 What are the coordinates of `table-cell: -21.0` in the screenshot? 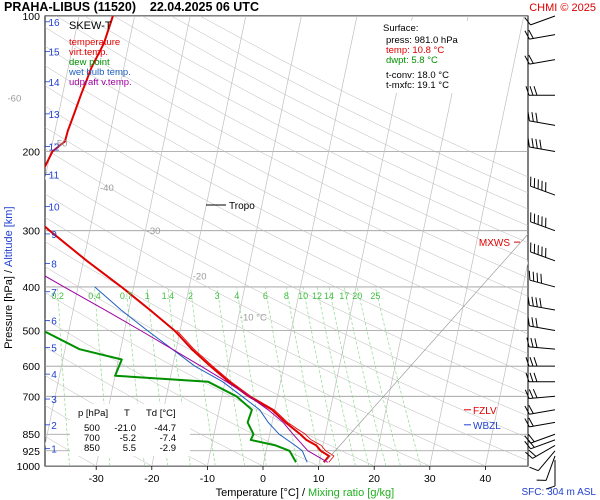 It's located at (125, 428).